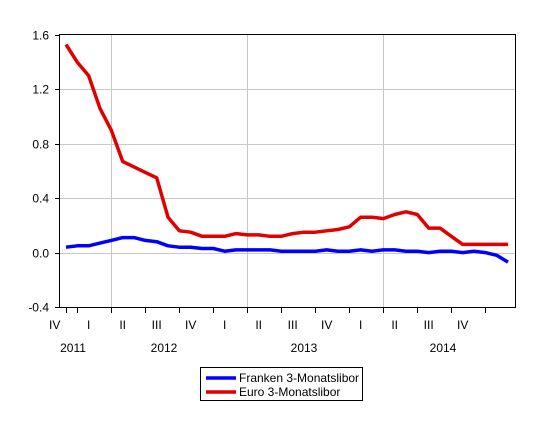 This screenshot has width=556, height=432. I want to click on y-tick-label: 0.4, so click(40, 199).